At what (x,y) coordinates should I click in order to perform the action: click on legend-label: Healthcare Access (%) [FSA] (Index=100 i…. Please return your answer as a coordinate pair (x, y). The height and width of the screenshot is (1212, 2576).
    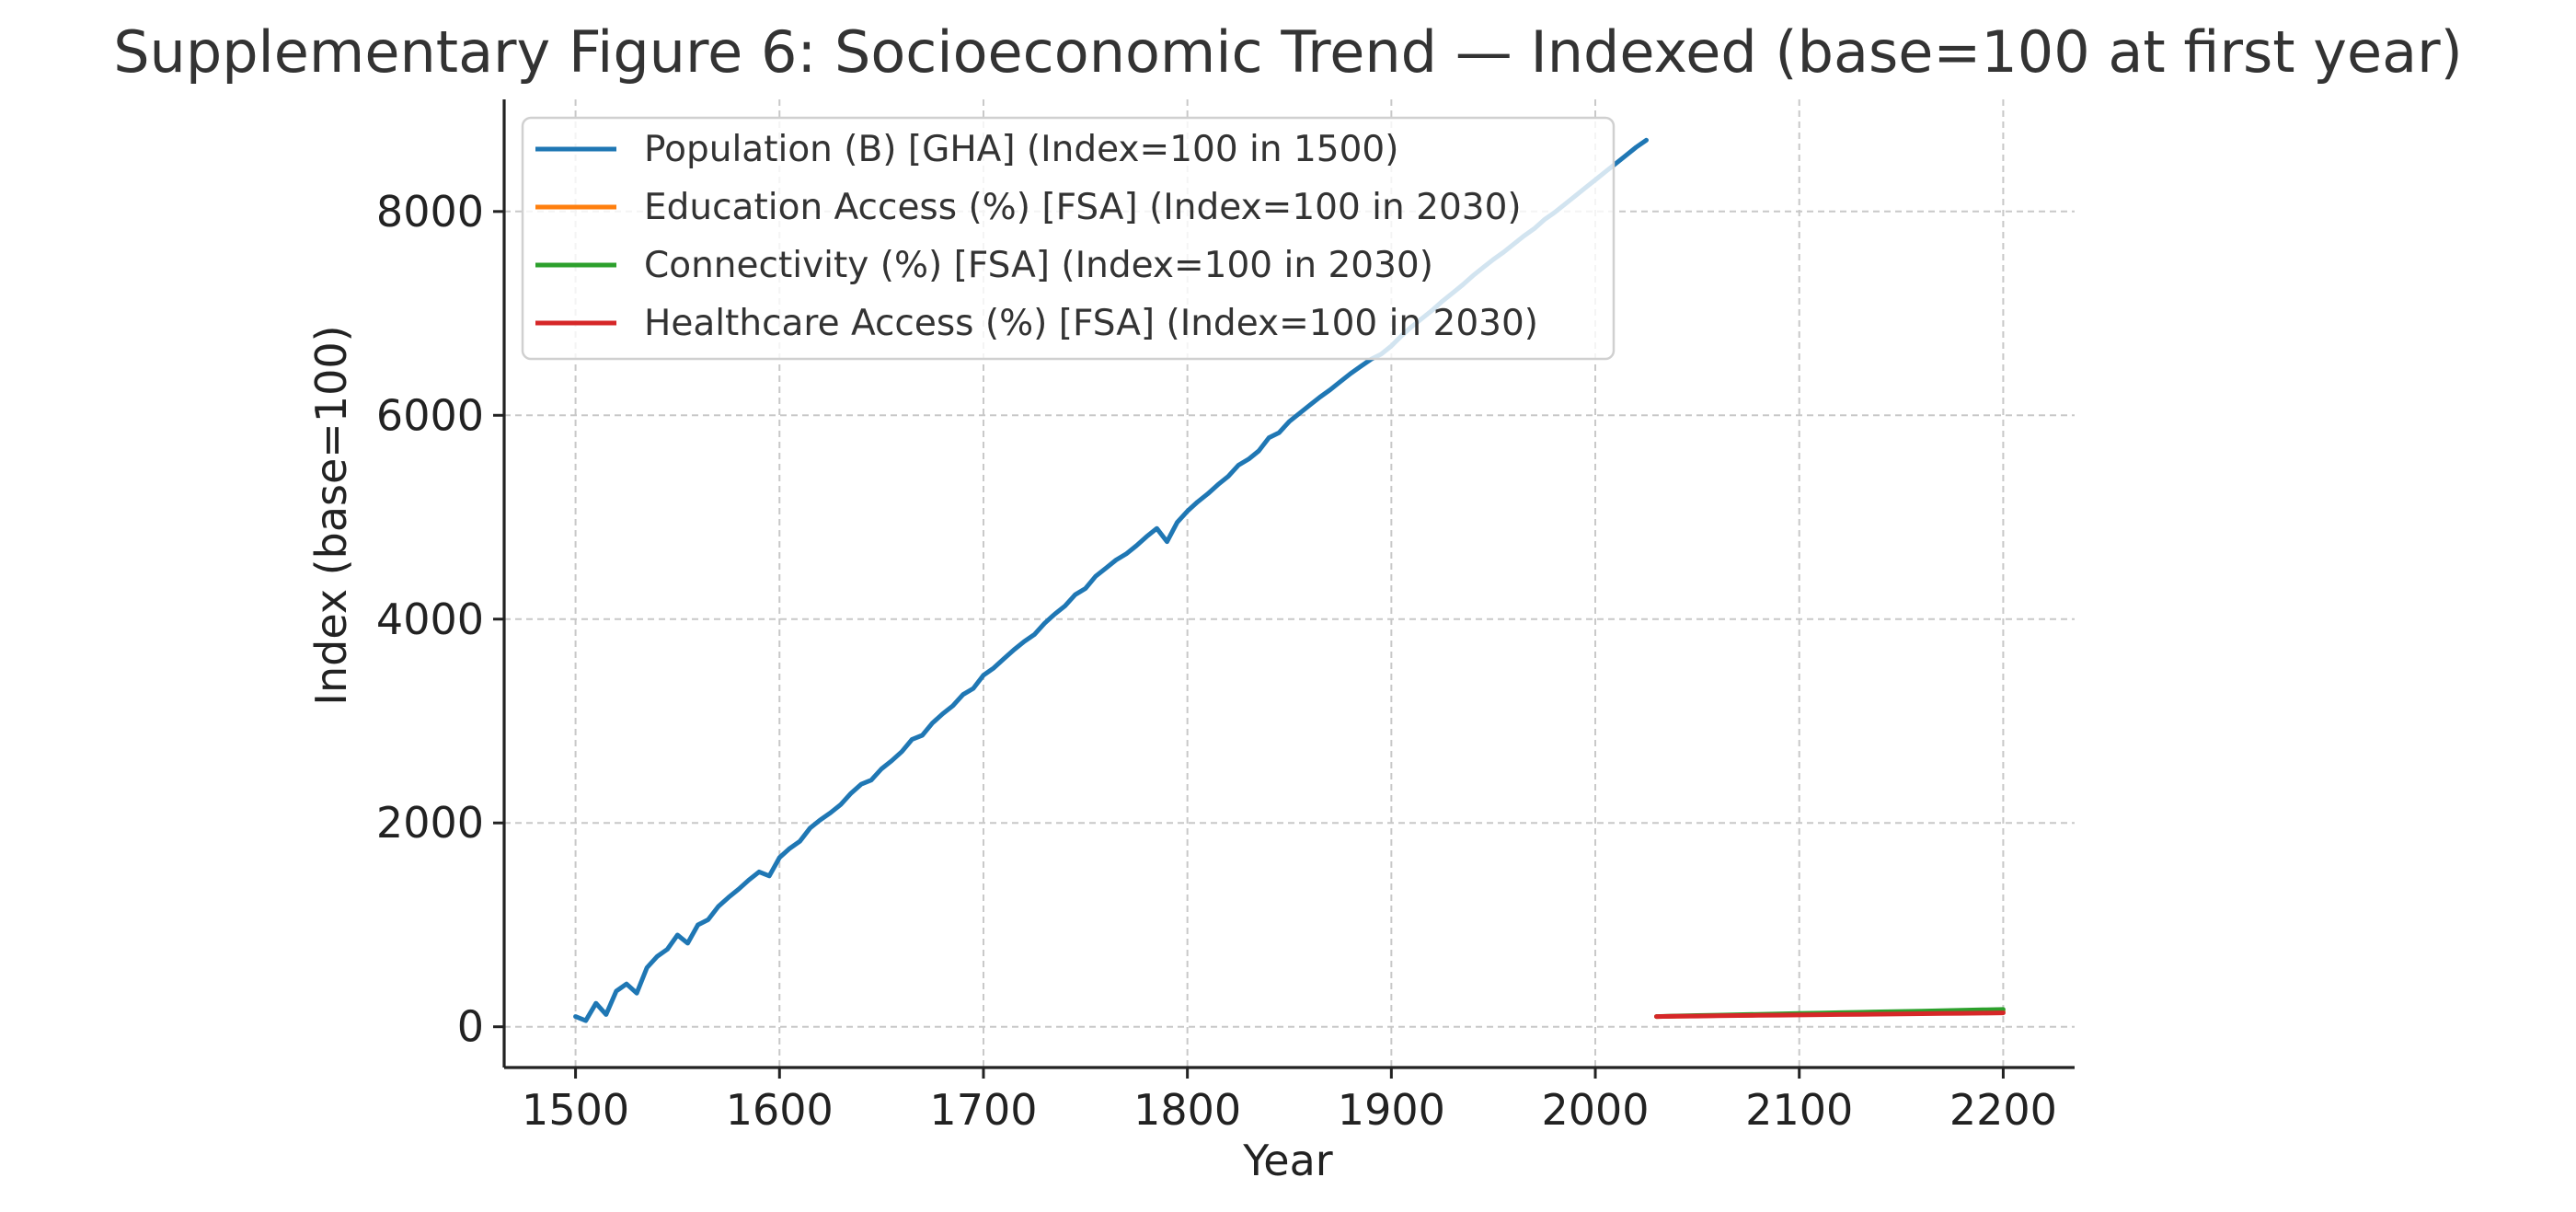
    Looking at the image, I should click on (1091, 323).